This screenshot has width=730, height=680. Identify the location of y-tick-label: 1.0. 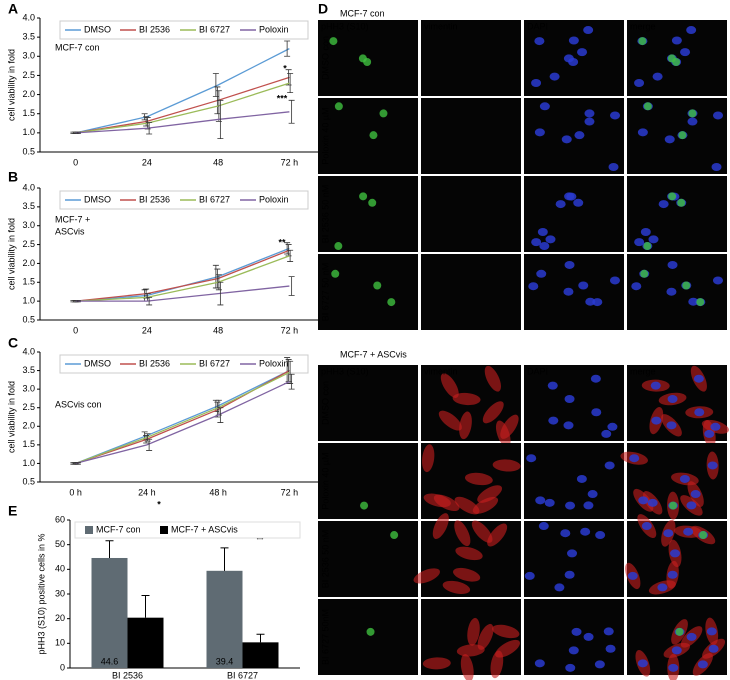
(28, 132).